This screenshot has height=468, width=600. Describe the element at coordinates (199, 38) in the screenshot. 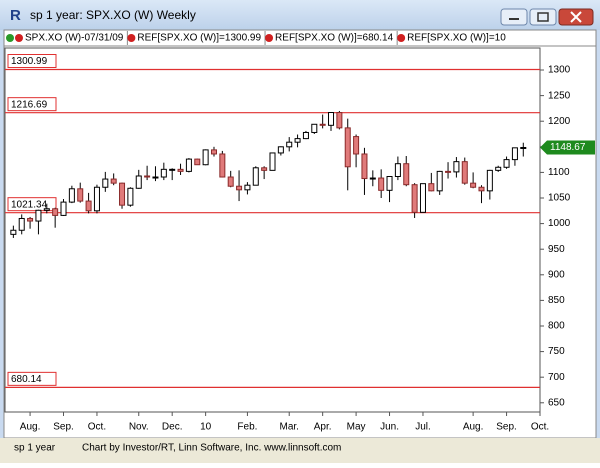

I see `legend-item: REF[SPX.XO (W)]=1300.99` at that location.